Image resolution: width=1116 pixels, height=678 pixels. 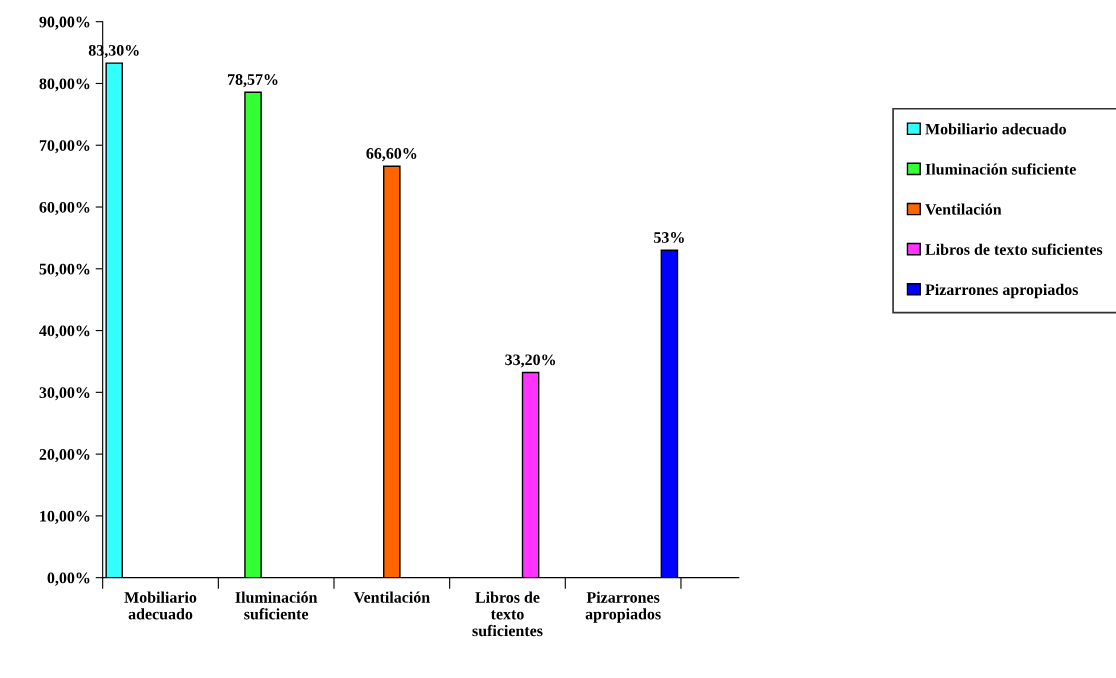 What do you see at coordinates (64, 208) in the screenshot?
I see `y-tick-label: 60,00%` at bounding box center [64, 208].